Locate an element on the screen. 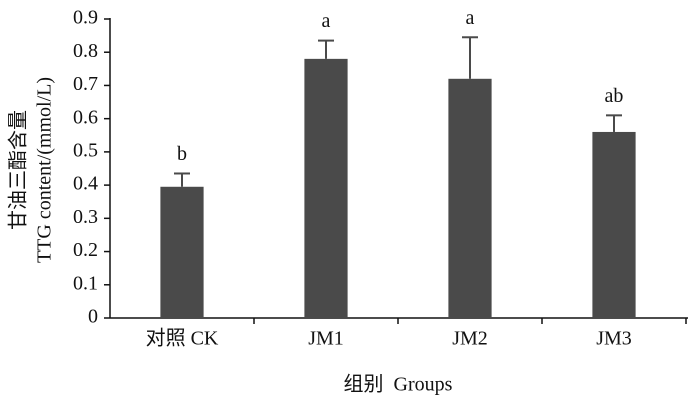 Image resolution: width=700 pixels, height=406 pixels. x-tick-label: JM1 is located at coordinates (326, 339).